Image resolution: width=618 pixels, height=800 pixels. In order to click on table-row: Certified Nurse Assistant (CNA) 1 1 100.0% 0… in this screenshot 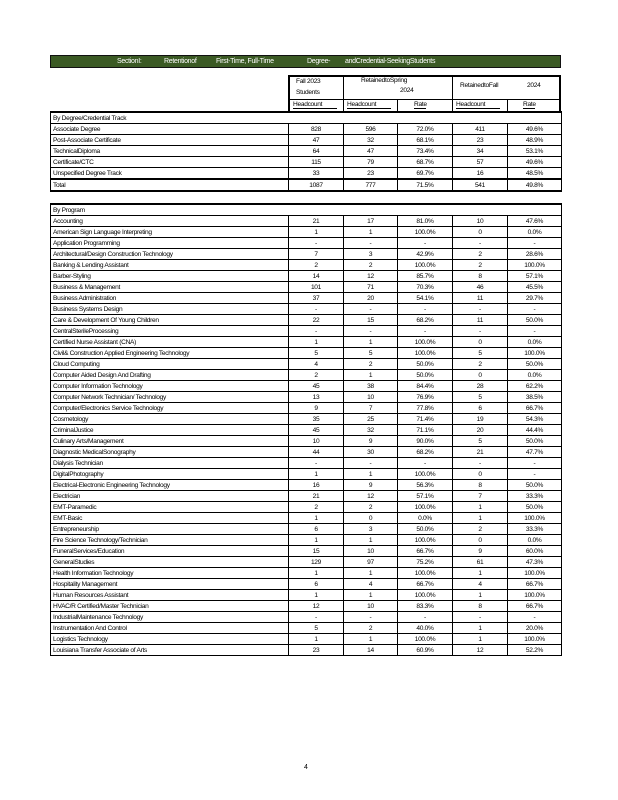, I will do `click(306, 342)`.